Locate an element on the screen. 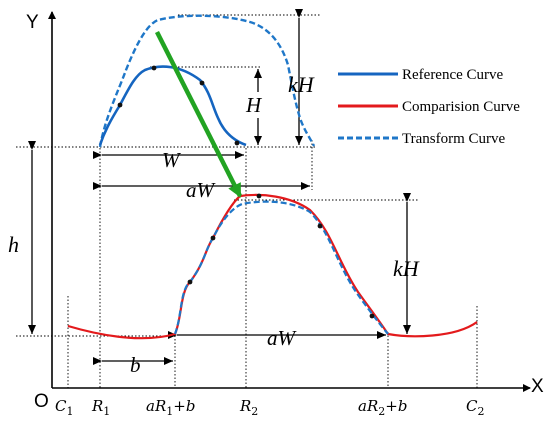 Image resolution: width=550 pixels, height=422 pixels. y-axis-label: Y is located at coordinates (32, 22).